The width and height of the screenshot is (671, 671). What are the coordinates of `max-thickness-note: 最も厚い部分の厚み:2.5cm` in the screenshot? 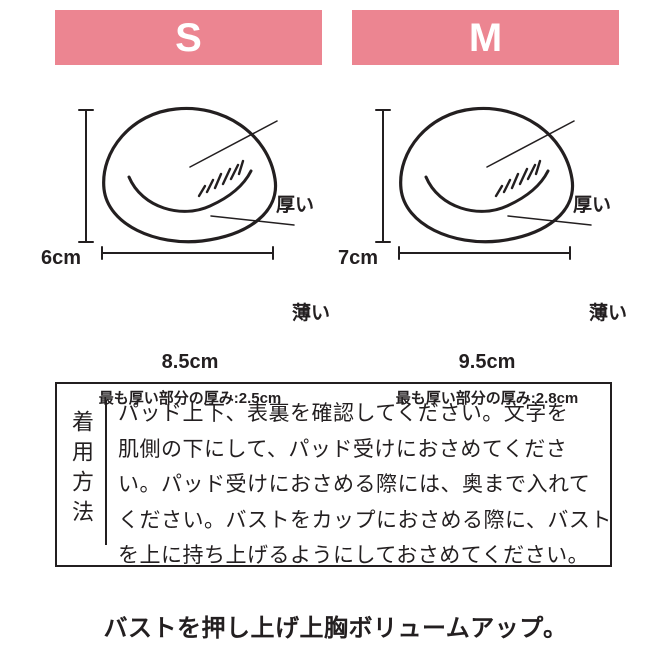 It's located at (190, 398).